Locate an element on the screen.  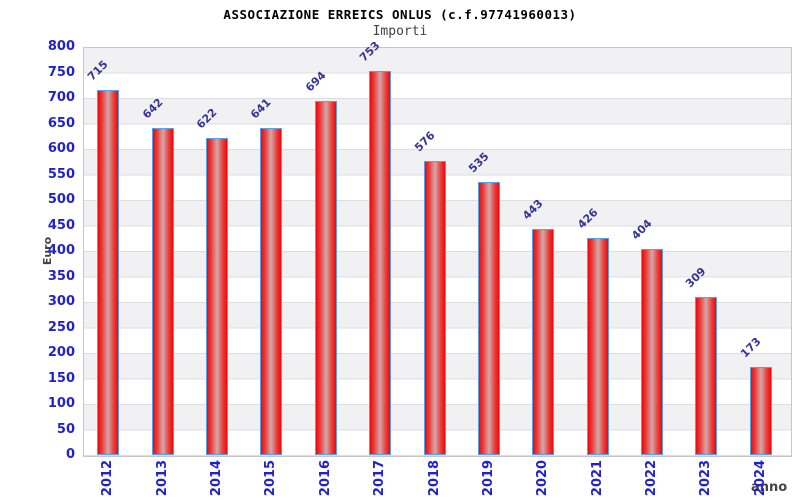
bar-2023 is located at coordinates (706, 376).